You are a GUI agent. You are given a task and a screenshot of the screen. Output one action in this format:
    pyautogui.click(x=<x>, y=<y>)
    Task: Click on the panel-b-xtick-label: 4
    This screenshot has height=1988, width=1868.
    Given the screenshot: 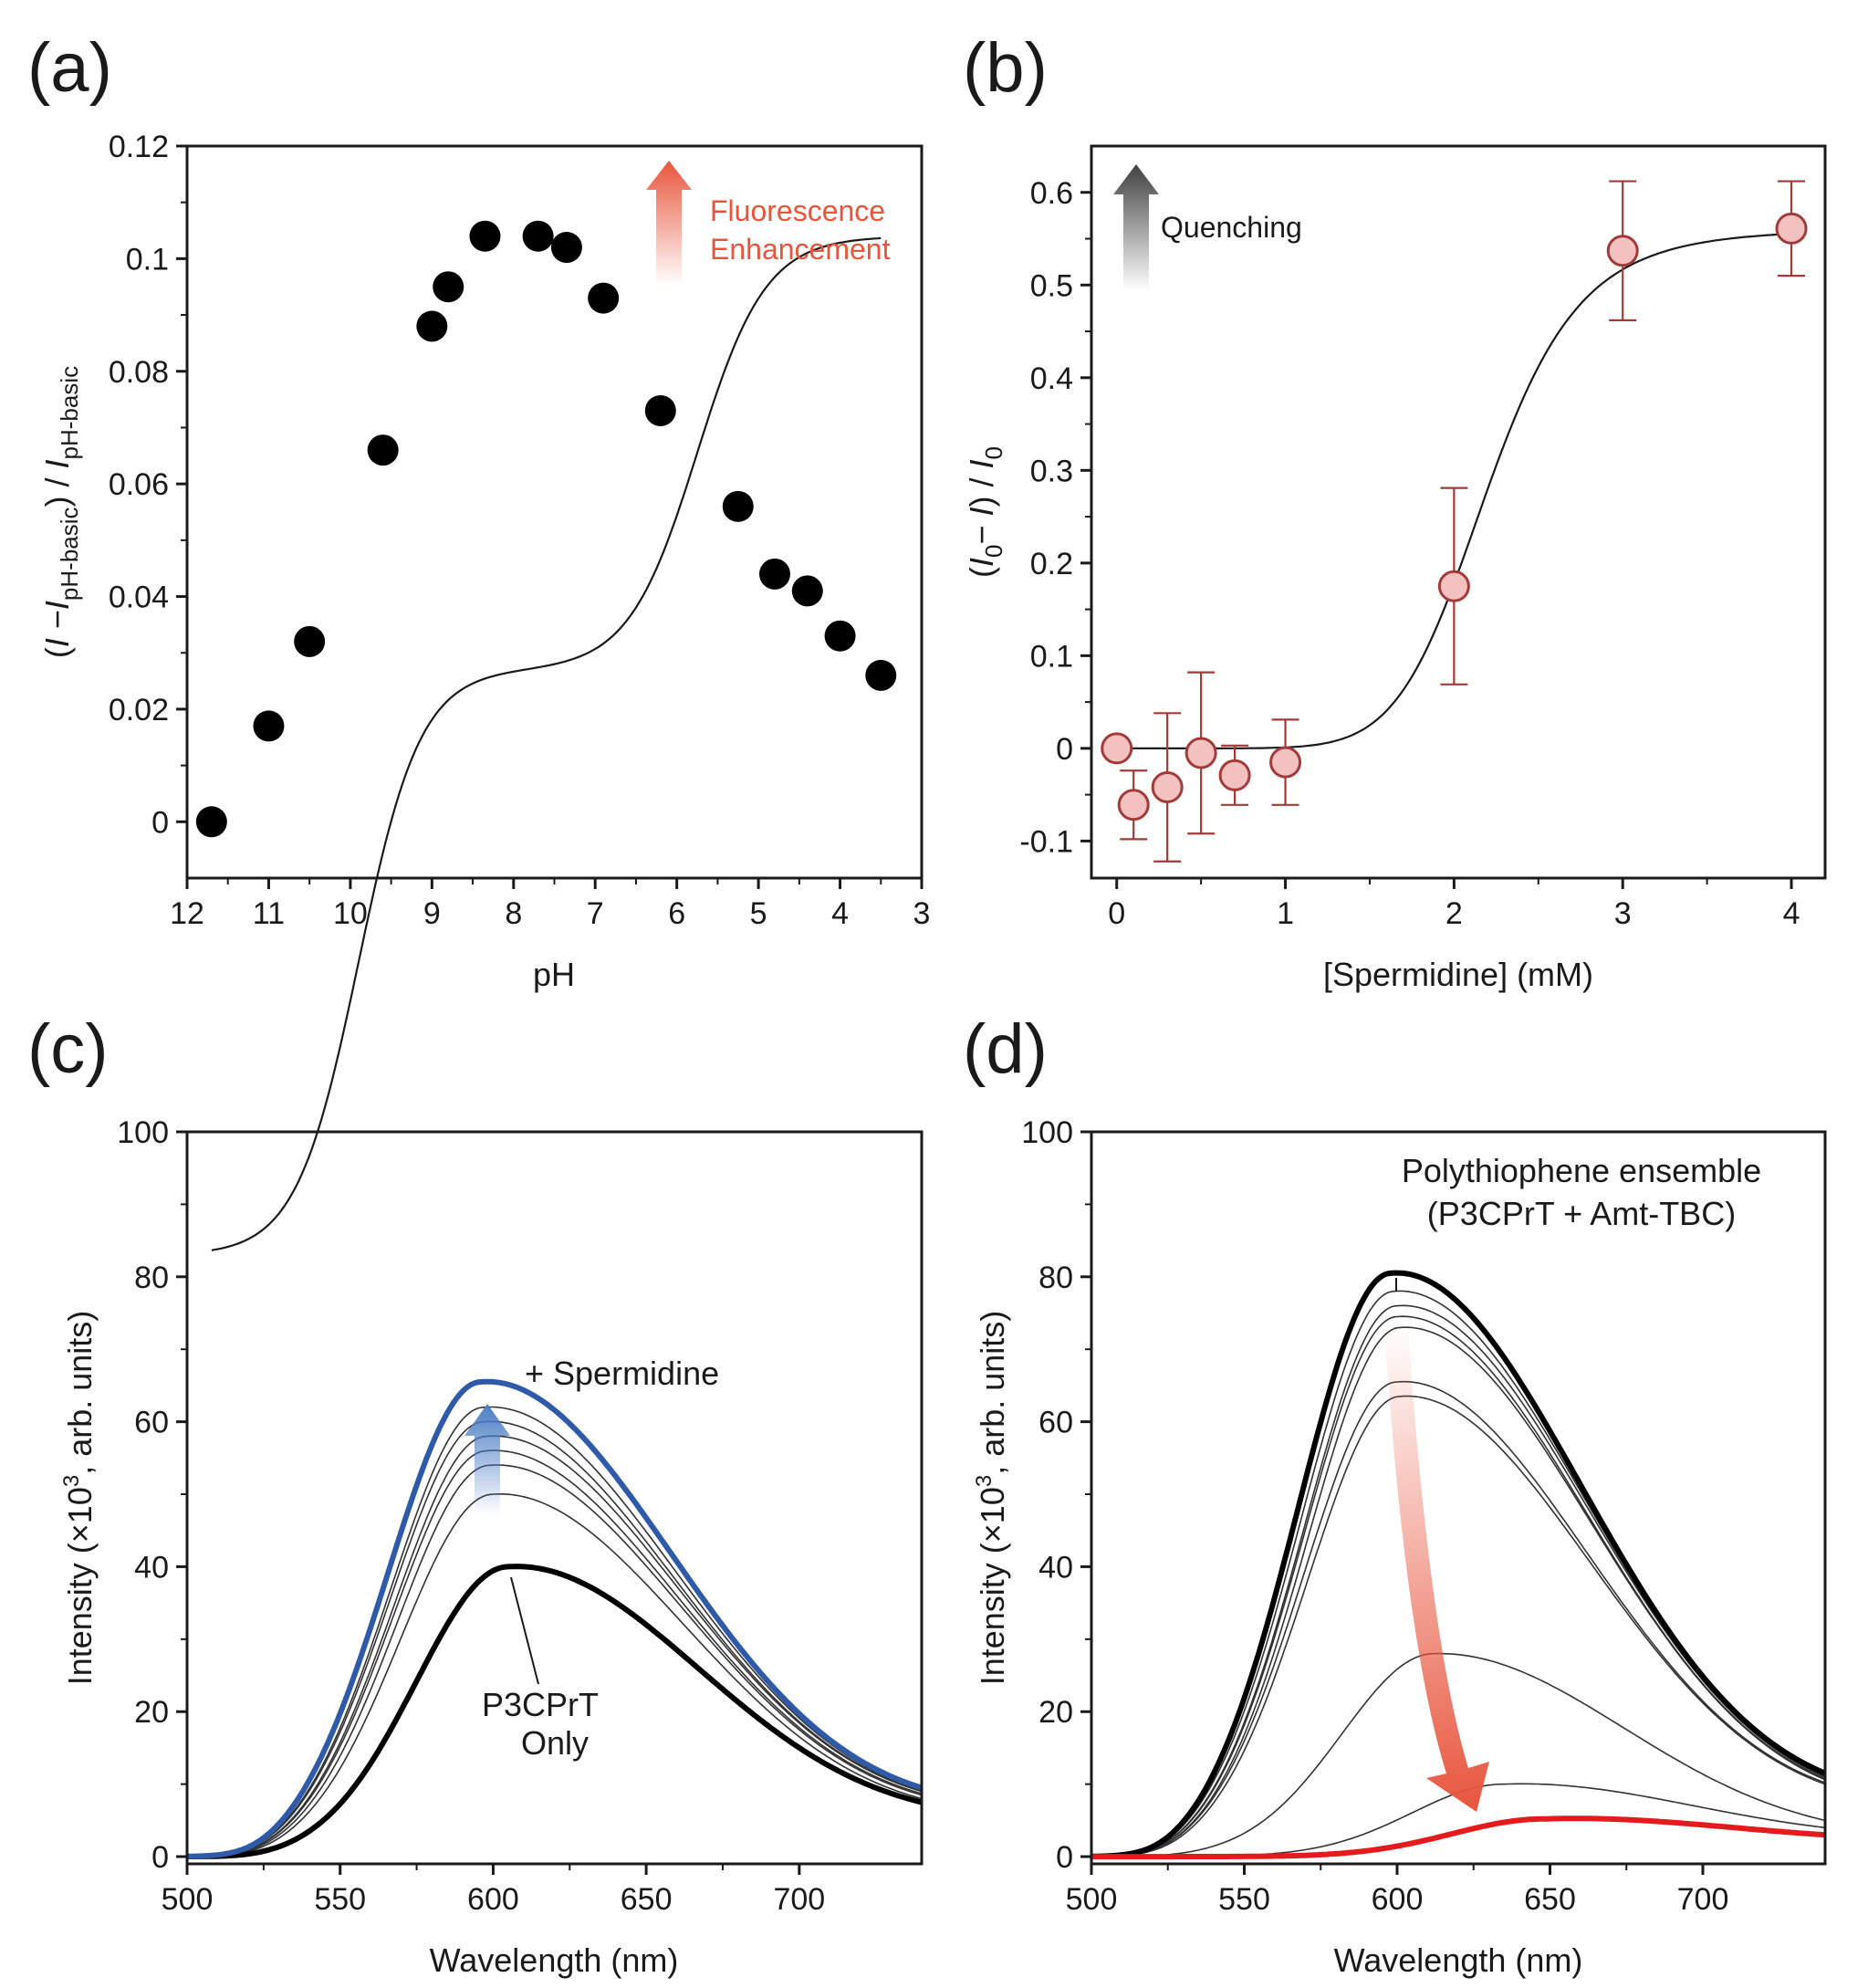 What is the action you would take?
    pyautogui.click(x=1791, y=913)
    